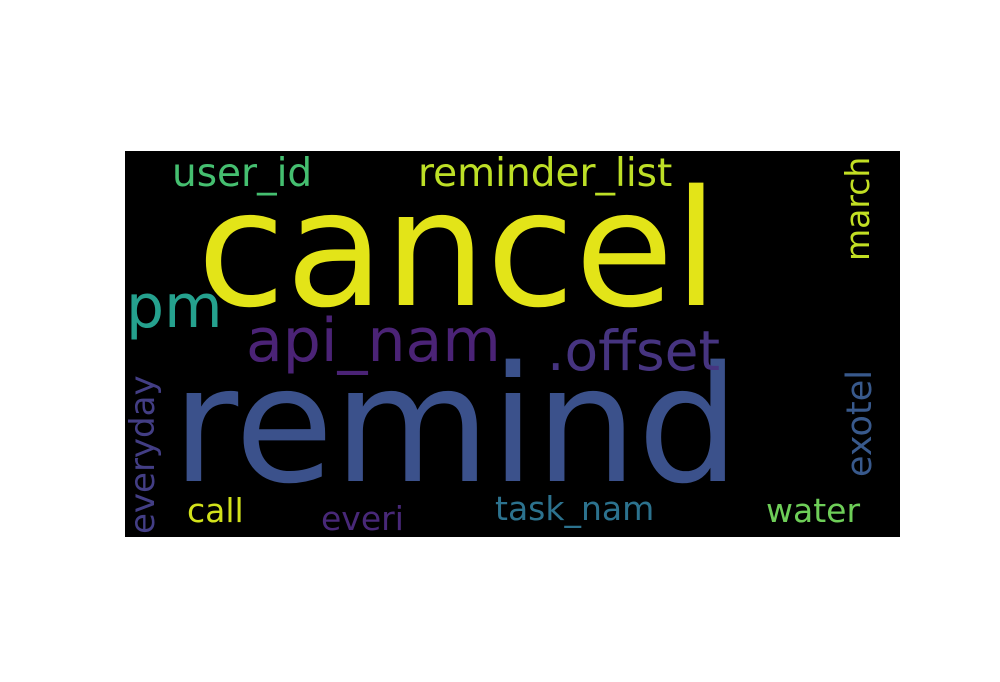  What do you see at coordinates (362, 518) in the screenshot?
I see `word-everi: everi` at bounding box center [362, 518].